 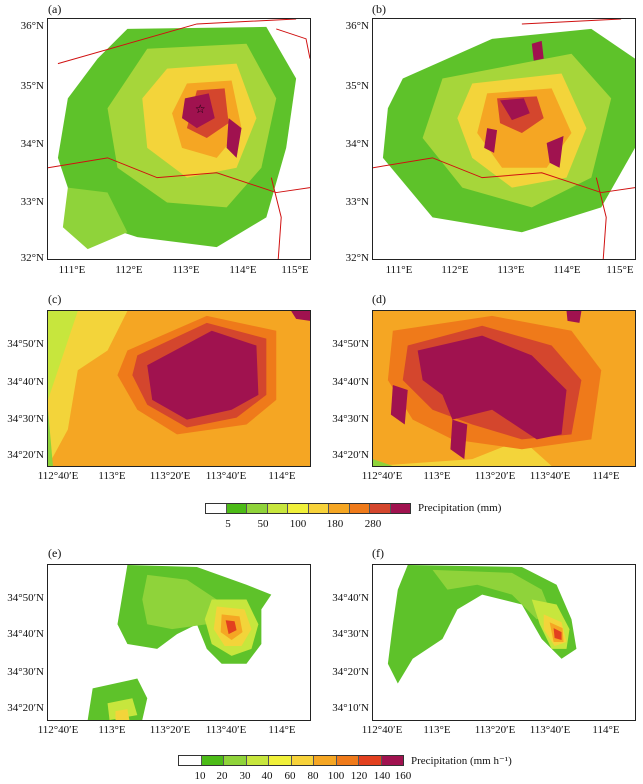 I want to click on map-a: ☆, so click(x=179, y=139).